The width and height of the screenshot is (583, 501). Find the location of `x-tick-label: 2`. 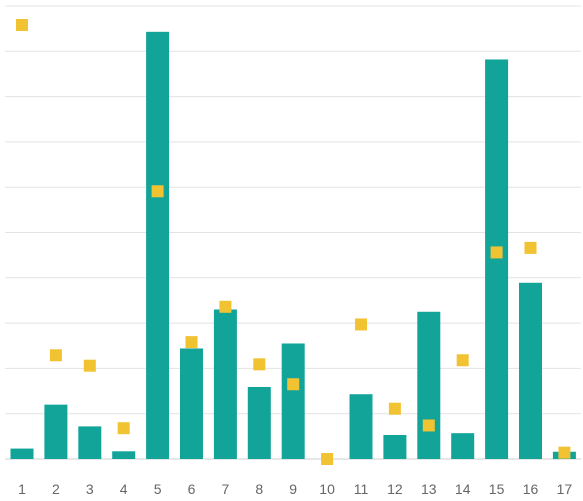

x-tick-label: 2 is located at coordinates (56, 489).